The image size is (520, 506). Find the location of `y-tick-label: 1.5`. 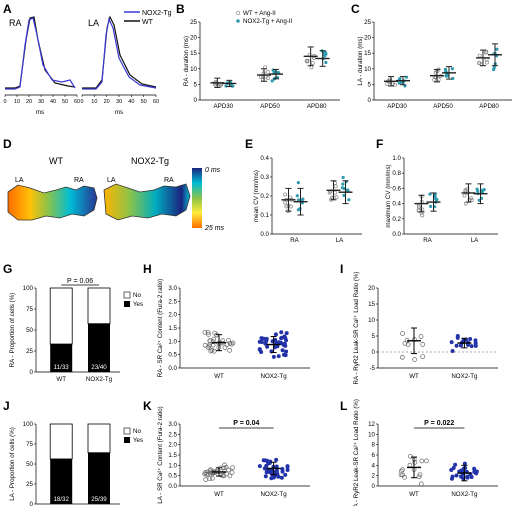

y-tick-label: 1.5 is located at coordinates (172, 328).